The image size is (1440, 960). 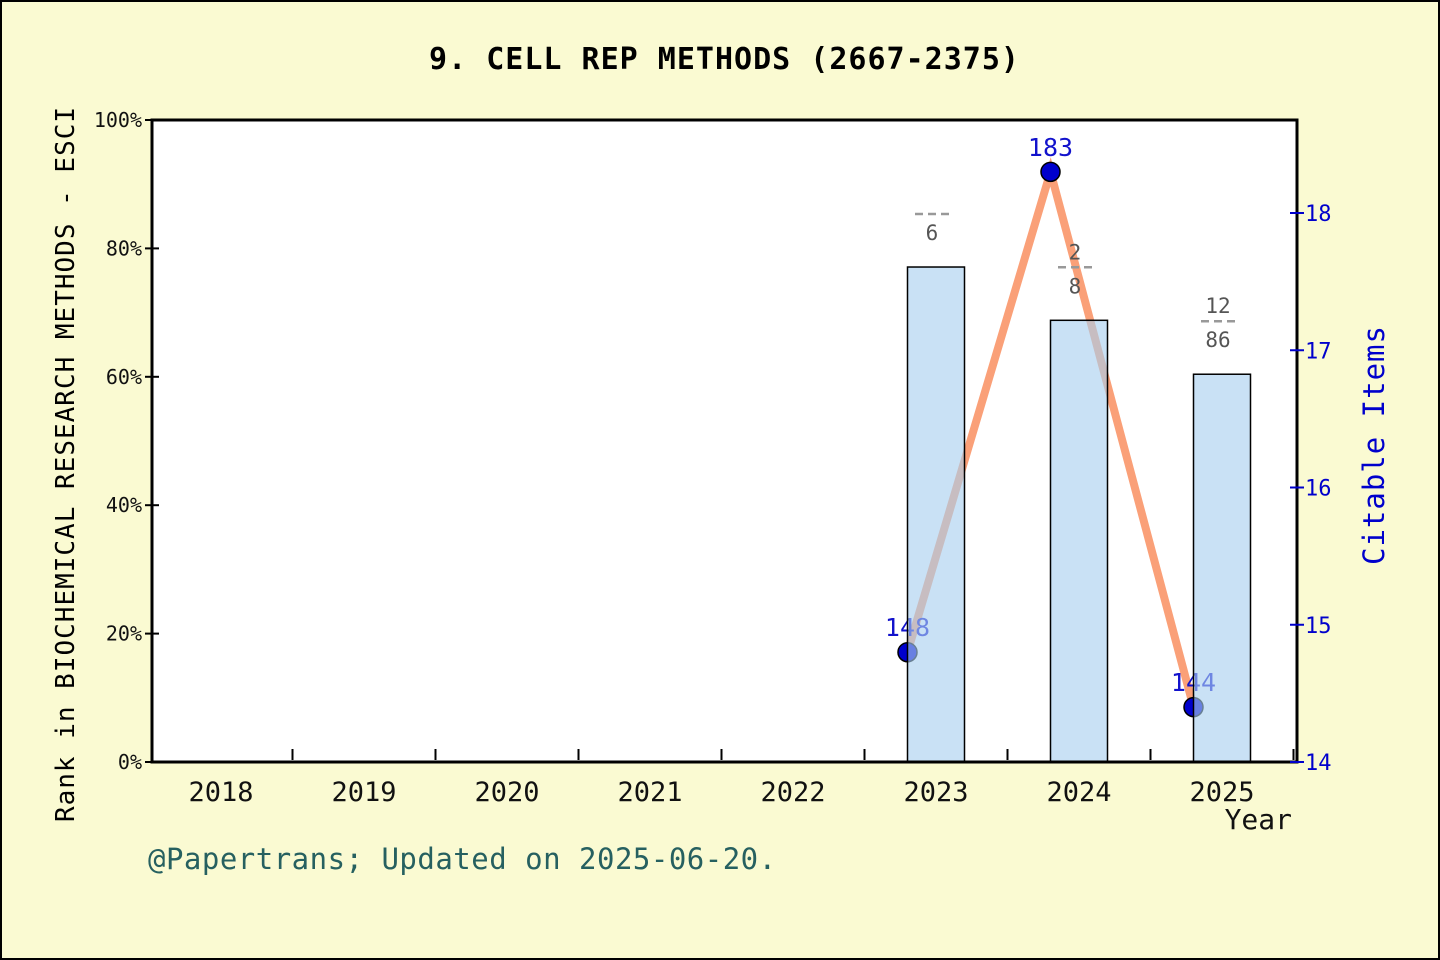 What do you see at coordinates (1222, 568) in the screenshot?
I see `rank-bar-2025` at bounding box center [1222, 568].